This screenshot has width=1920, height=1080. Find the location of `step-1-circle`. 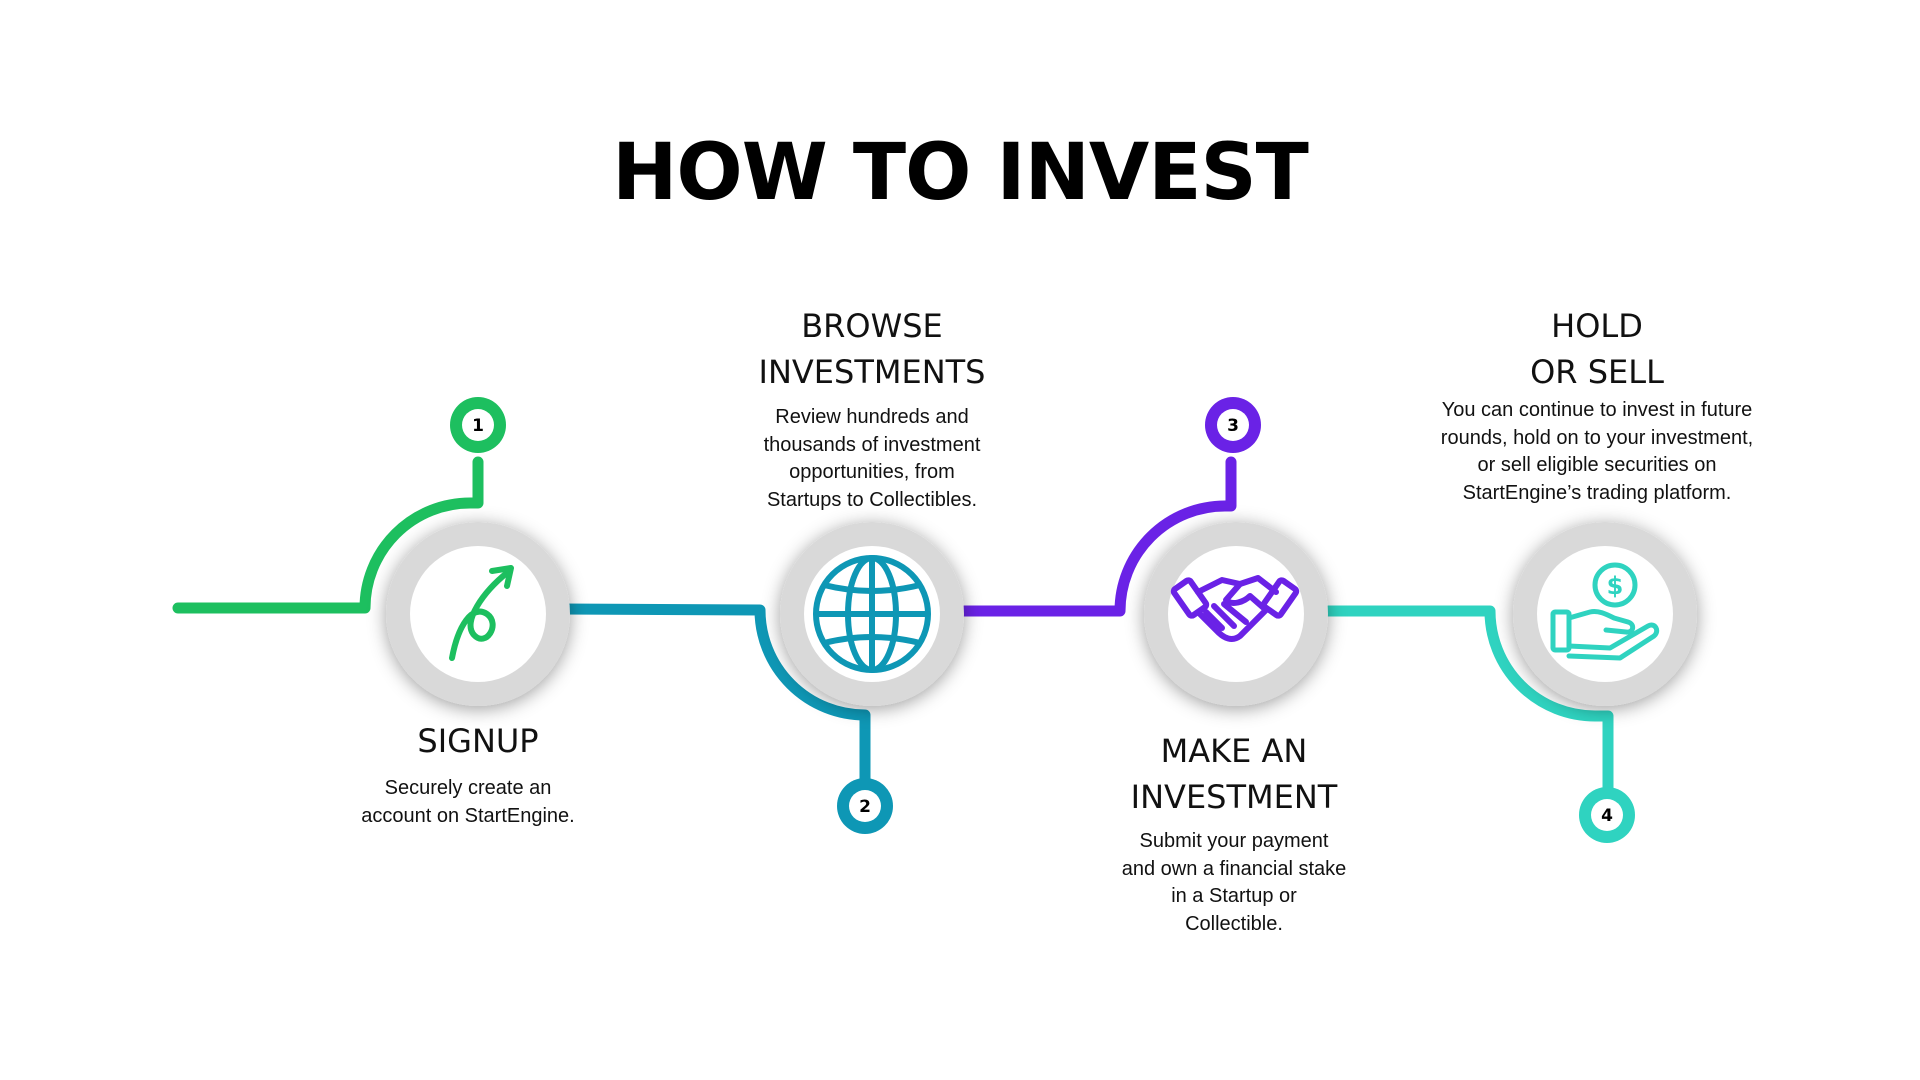

step-1-circle is located at coordinates (478, 614).